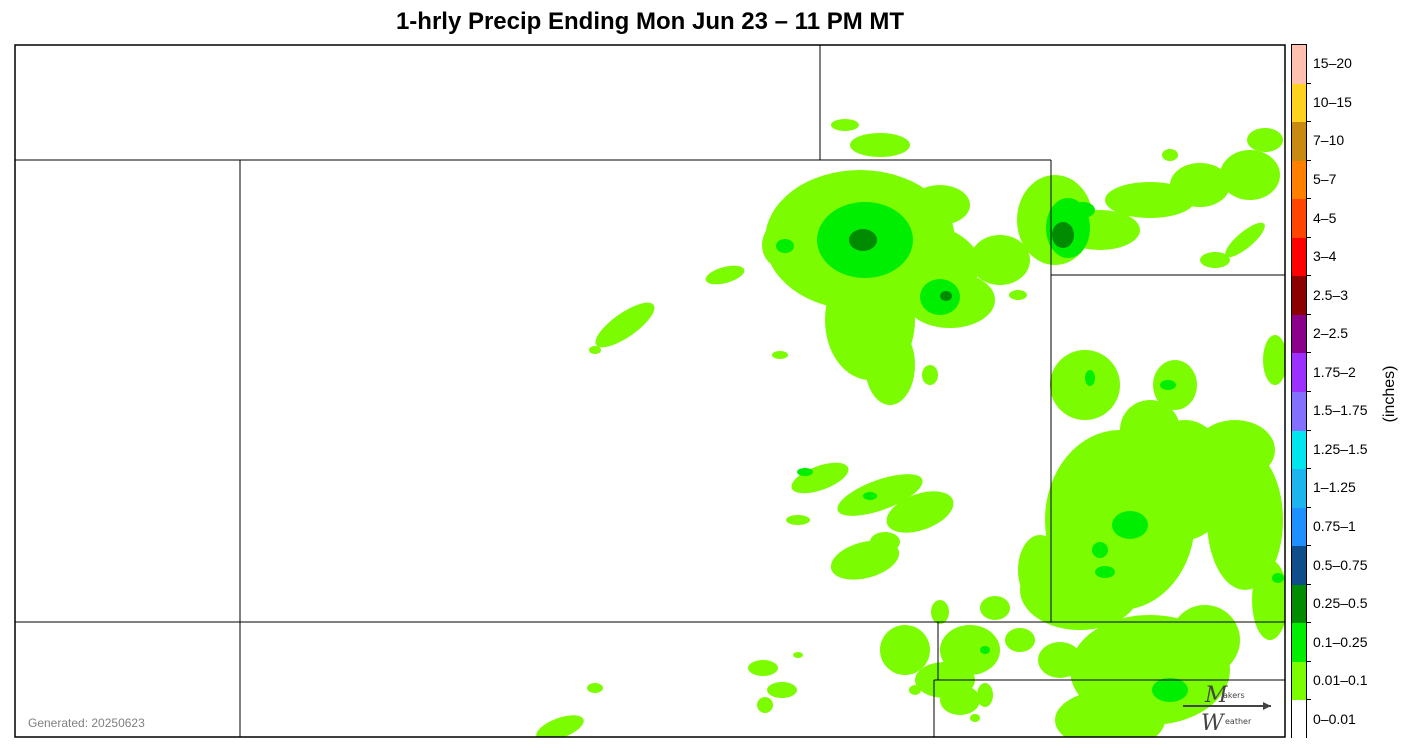  Describe the element at coordinates (1389, 394) in the screenshot. I see `units-label: (inches)` at that location.